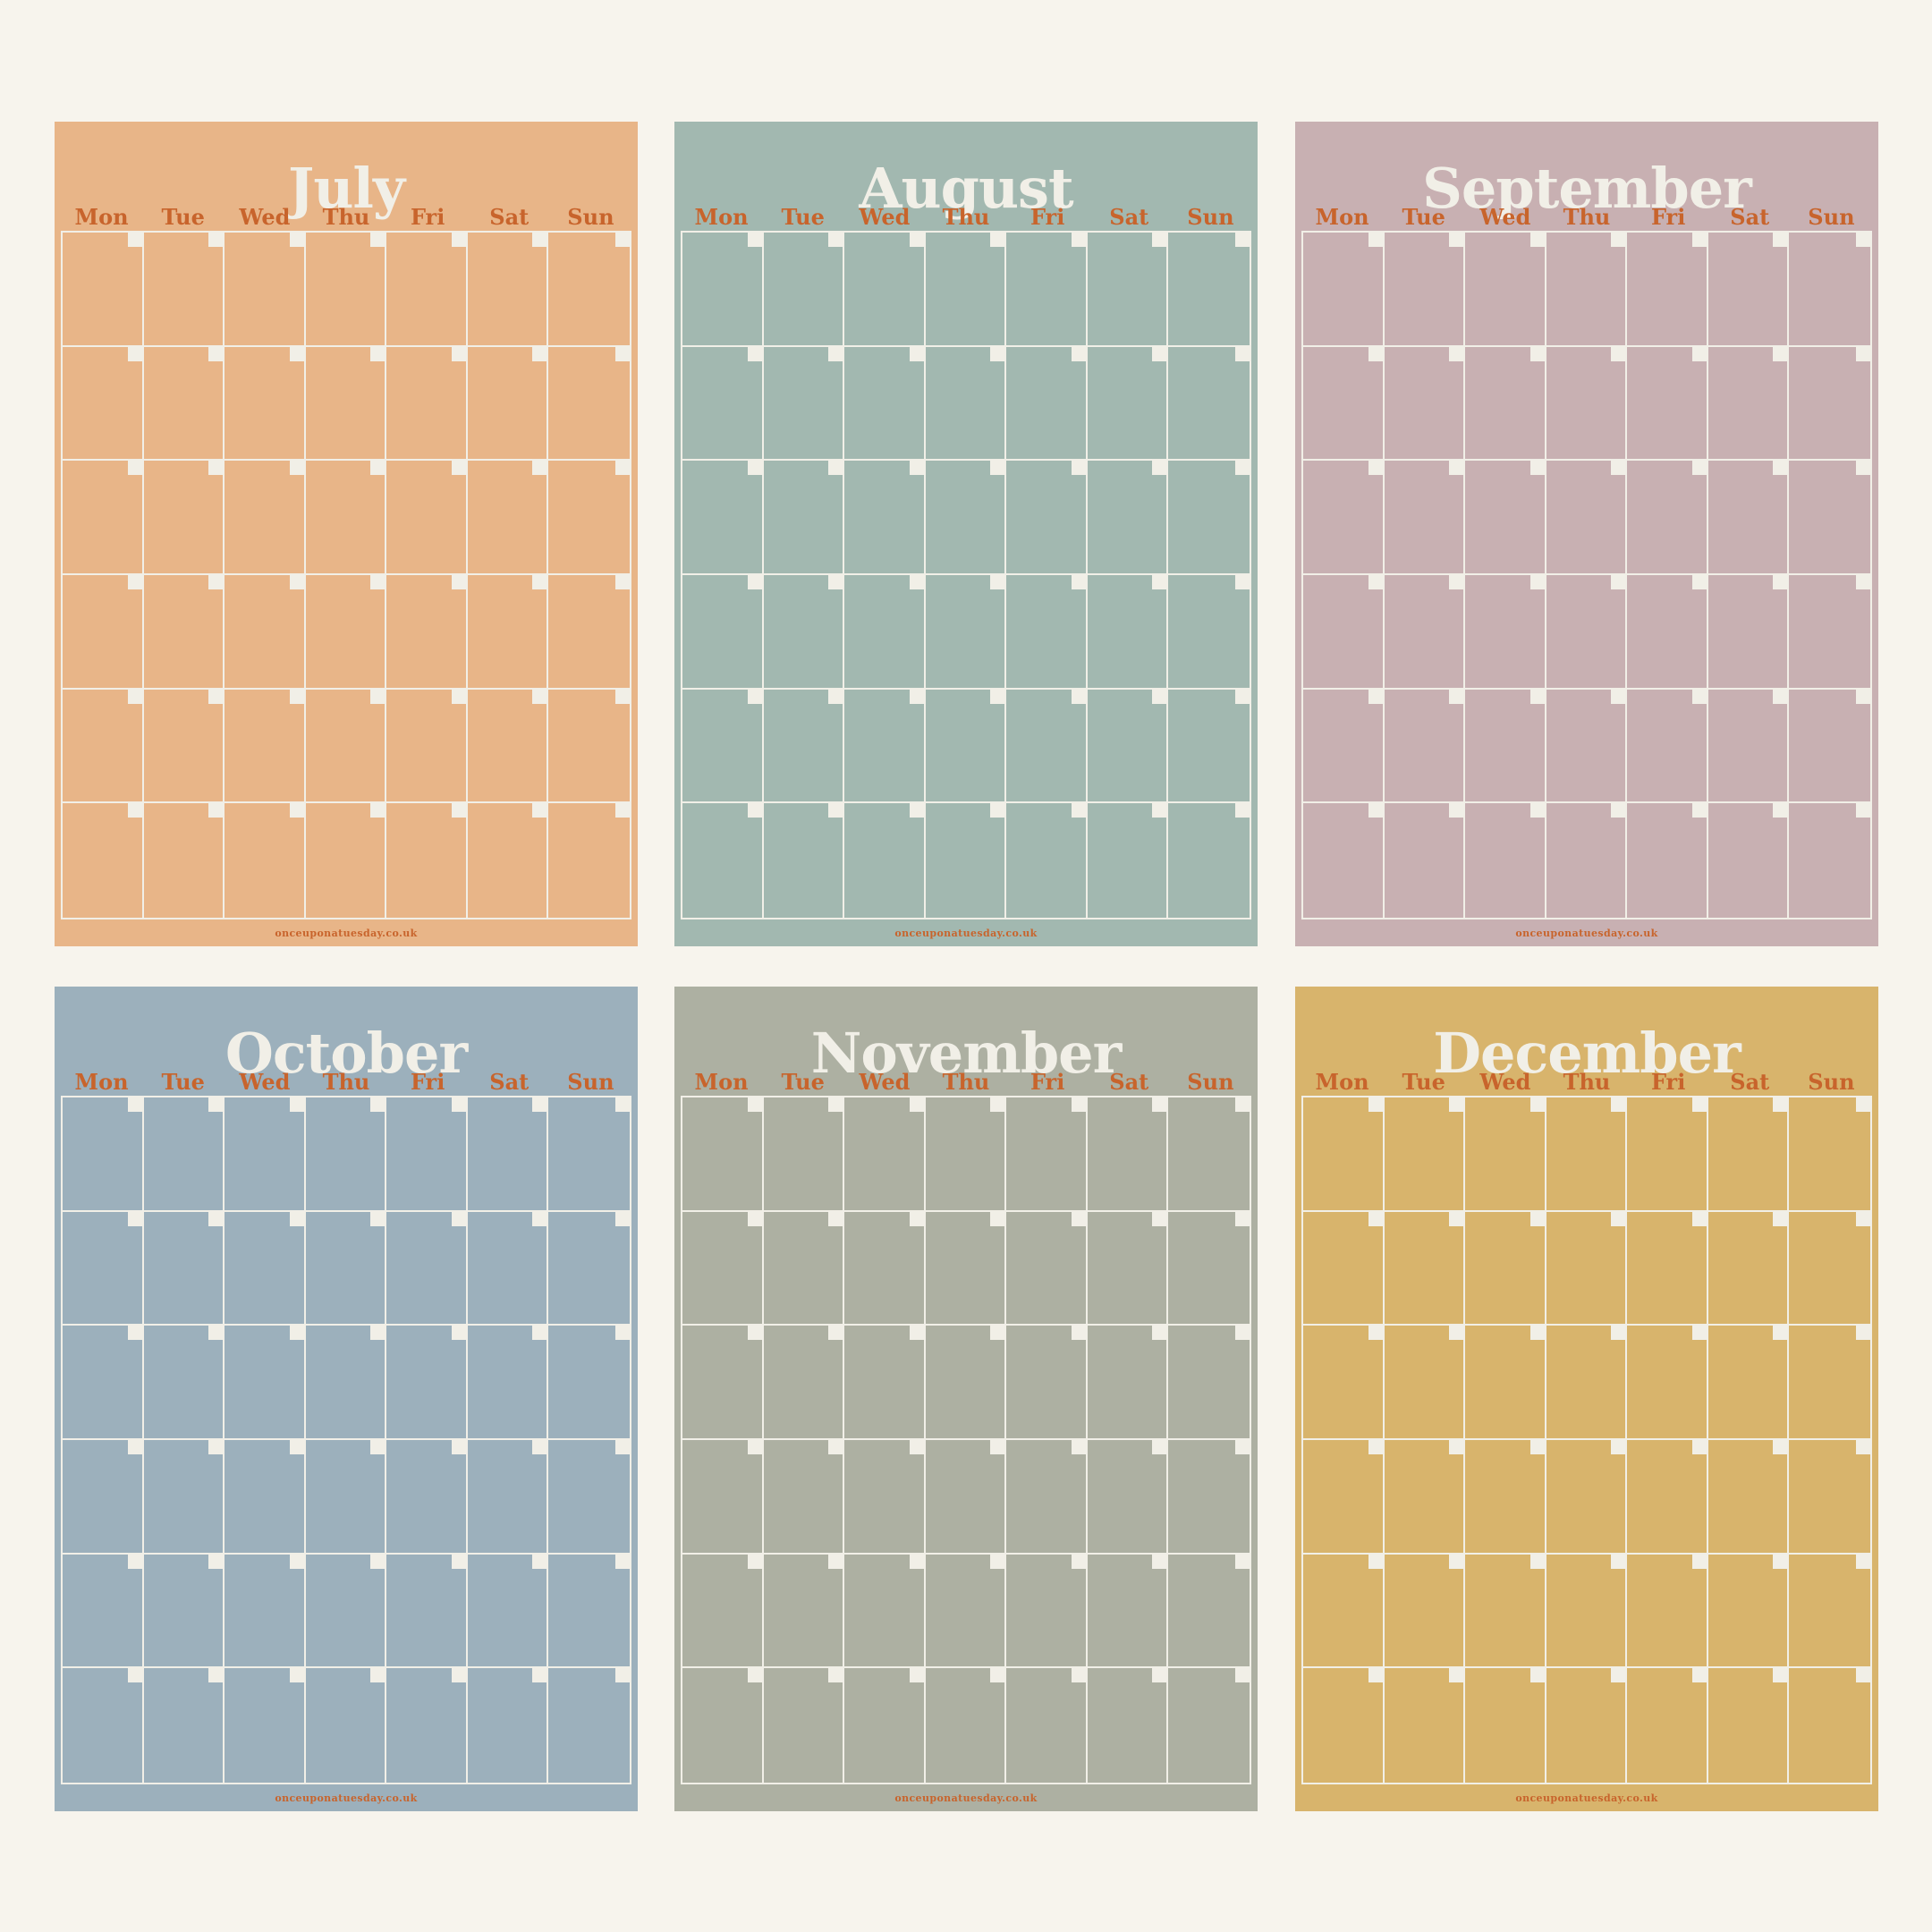  I want to click on month-title: November, so click(966, 1053).